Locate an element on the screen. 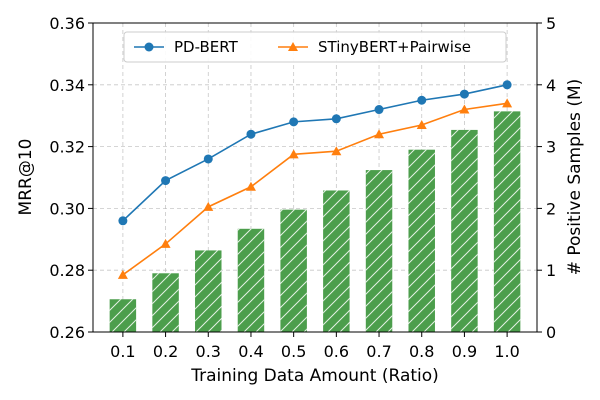 This screenshot has height=400, width=600. right-y-axis-label: # Positive Samples (M) is located at coordinates (575, 177).